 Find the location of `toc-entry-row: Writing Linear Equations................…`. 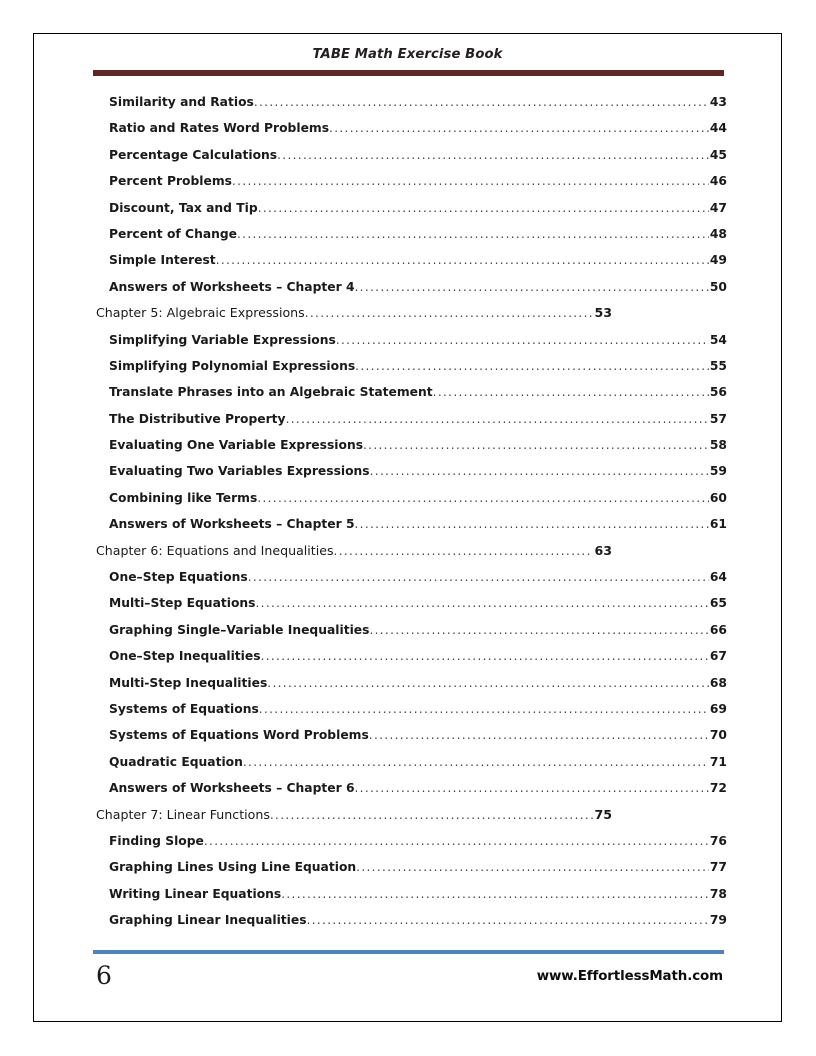

toc-entry-row: Writing Linear Equations................… is located at coordinates (407, 894).